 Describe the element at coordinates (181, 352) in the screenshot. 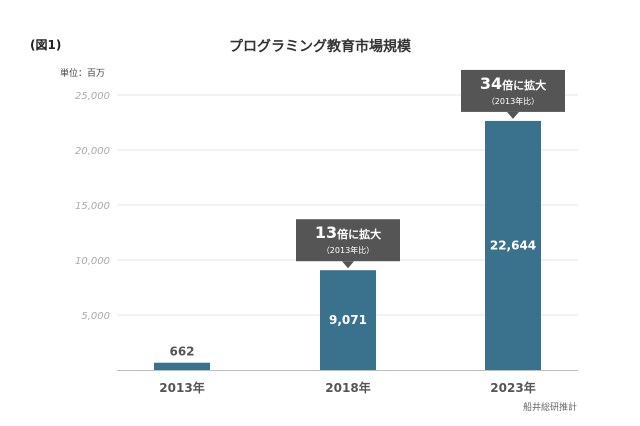

I see `bar-value-label: 662` at that location.